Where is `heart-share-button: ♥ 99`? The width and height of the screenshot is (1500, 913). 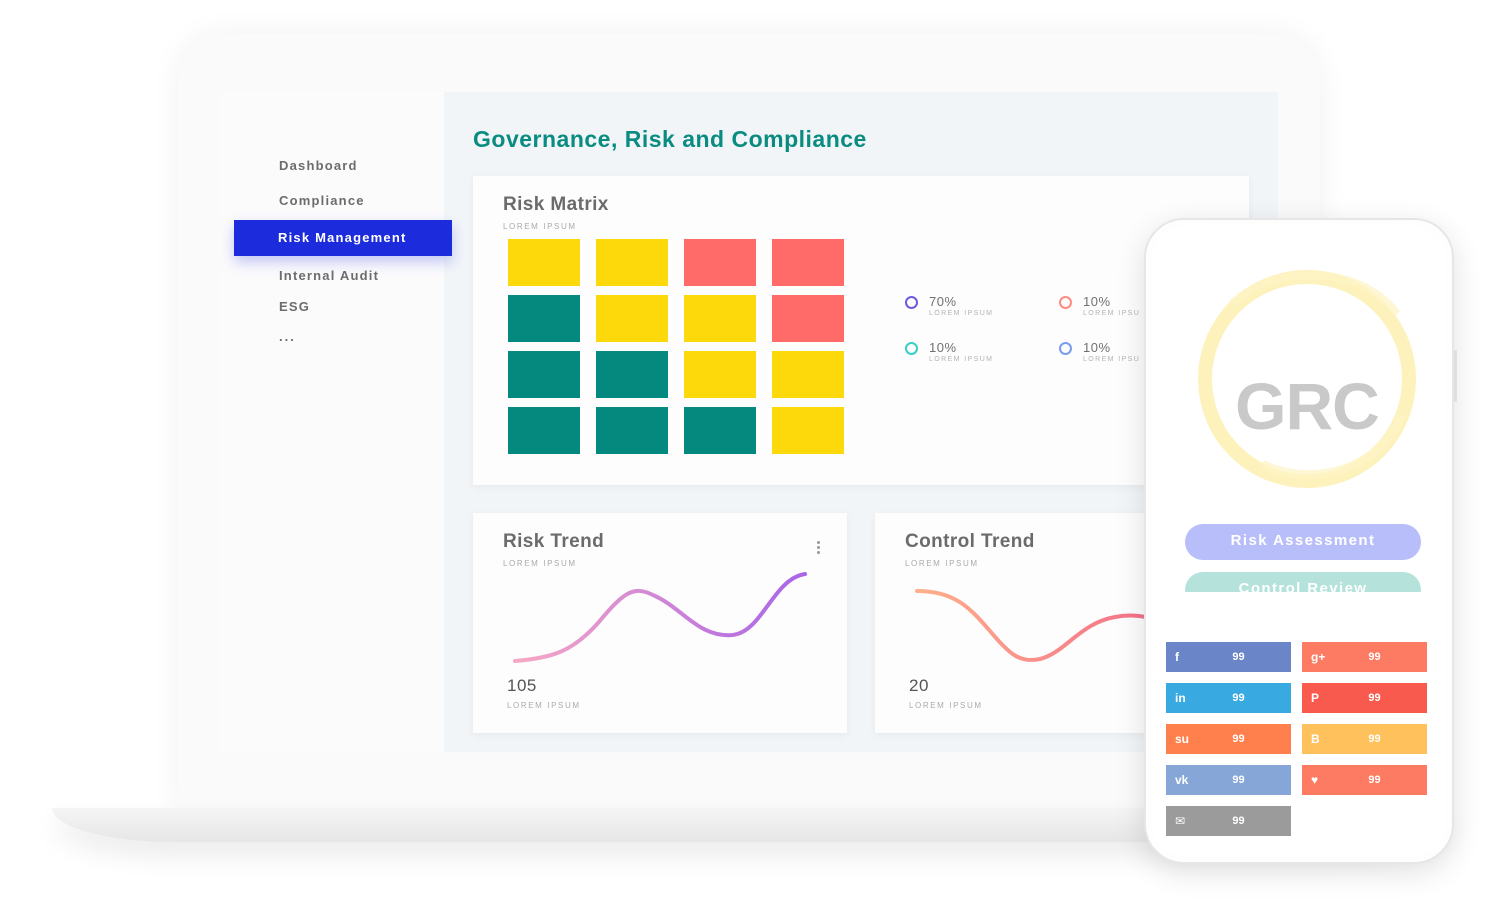 heart-share-button: ♥ 99 is located at coordinates (1364, 780).